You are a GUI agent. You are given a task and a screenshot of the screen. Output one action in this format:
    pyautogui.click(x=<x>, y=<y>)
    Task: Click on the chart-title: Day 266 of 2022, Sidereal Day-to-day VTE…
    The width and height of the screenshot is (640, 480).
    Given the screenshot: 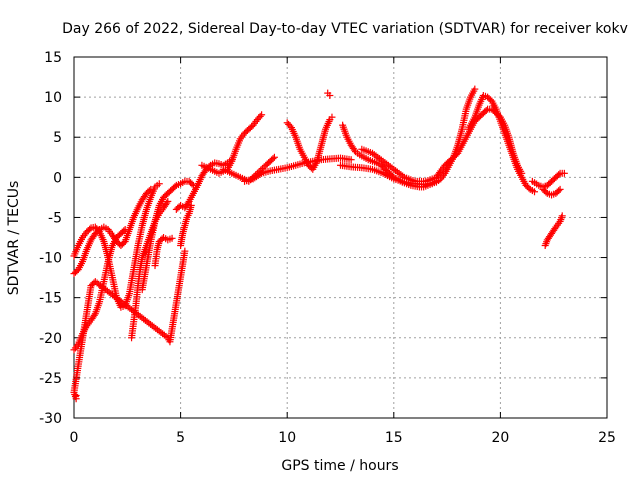 What is the action you would take?
    pyautogui.click(x=345, y=29)
    